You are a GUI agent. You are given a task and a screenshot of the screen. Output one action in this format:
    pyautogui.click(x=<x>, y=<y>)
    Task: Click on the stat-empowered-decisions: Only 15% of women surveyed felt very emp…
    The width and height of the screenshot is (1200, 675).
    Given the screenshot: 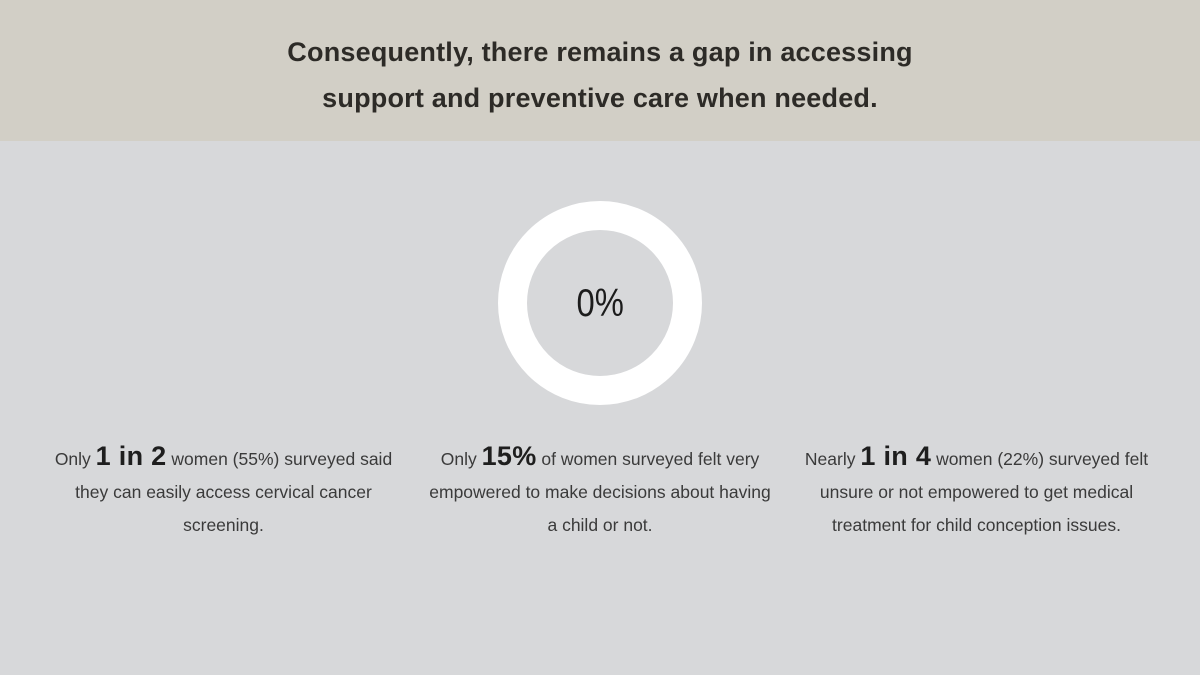 What is the action you would take?
    pyautogui.click(x=600, y=491)
    